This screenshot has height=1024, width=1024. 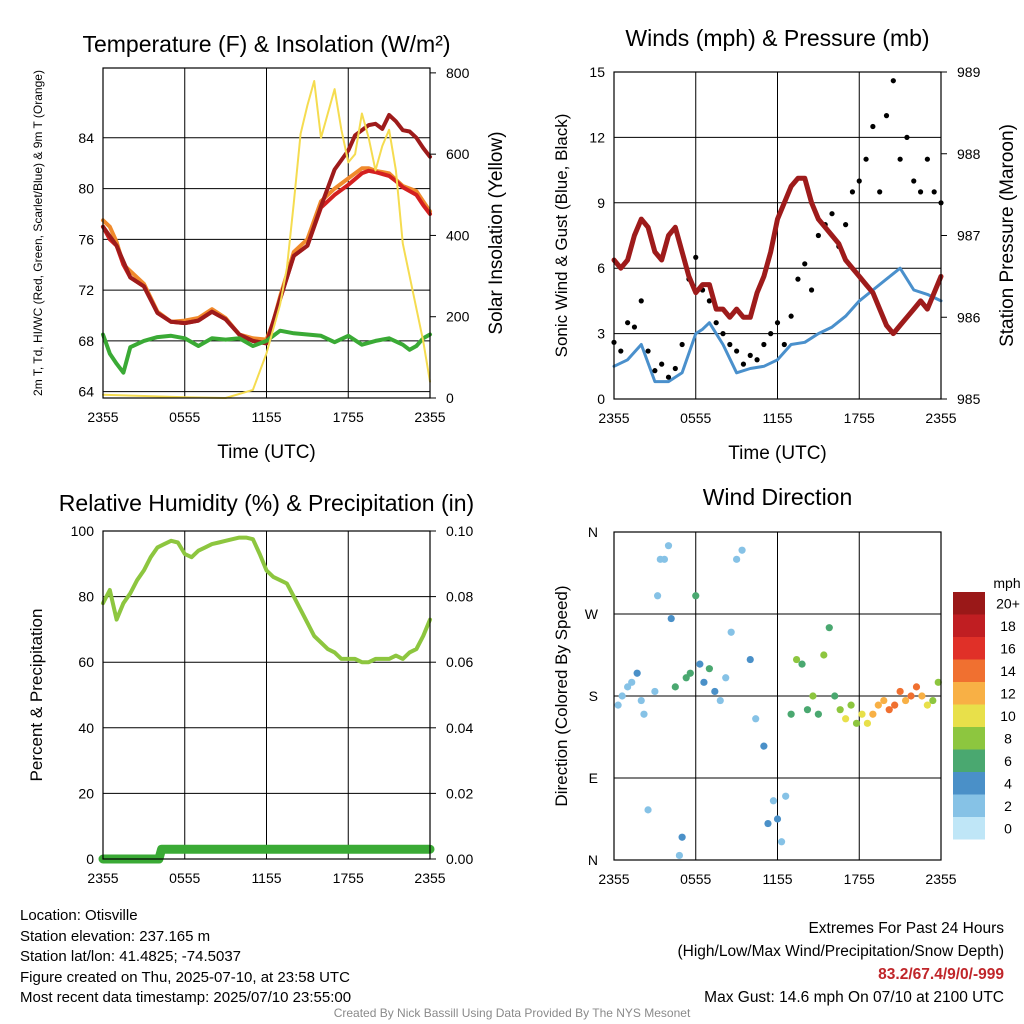 I want to click on direction-y-tick-label: W, so click(x=592, y=614).